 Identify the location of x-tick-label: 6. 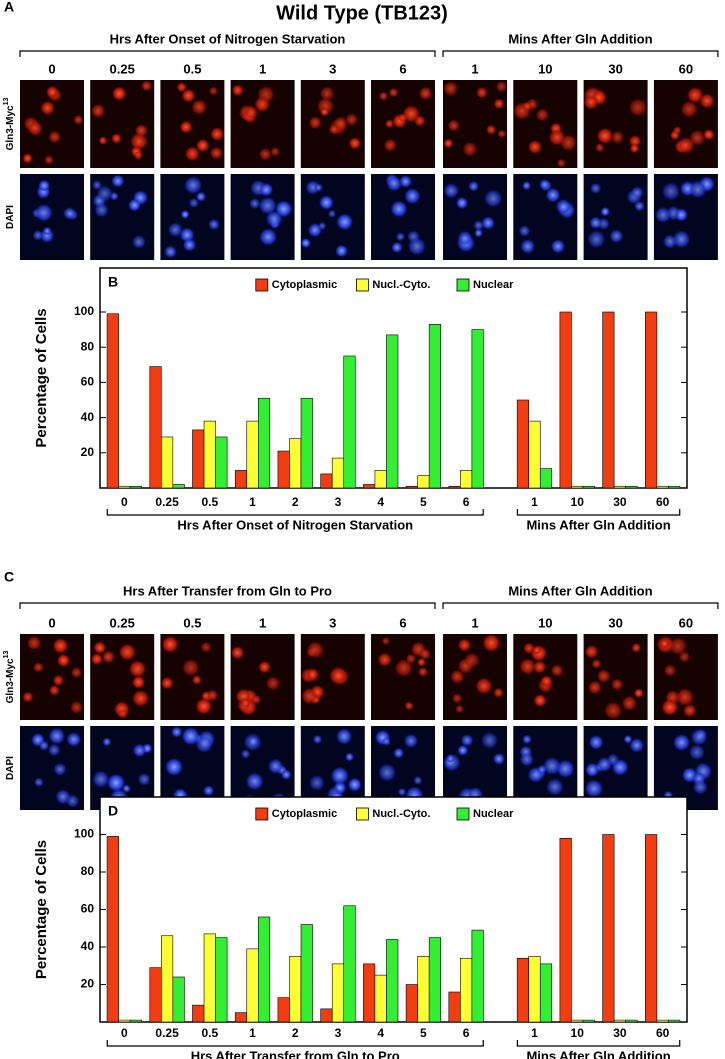
(466, 502).